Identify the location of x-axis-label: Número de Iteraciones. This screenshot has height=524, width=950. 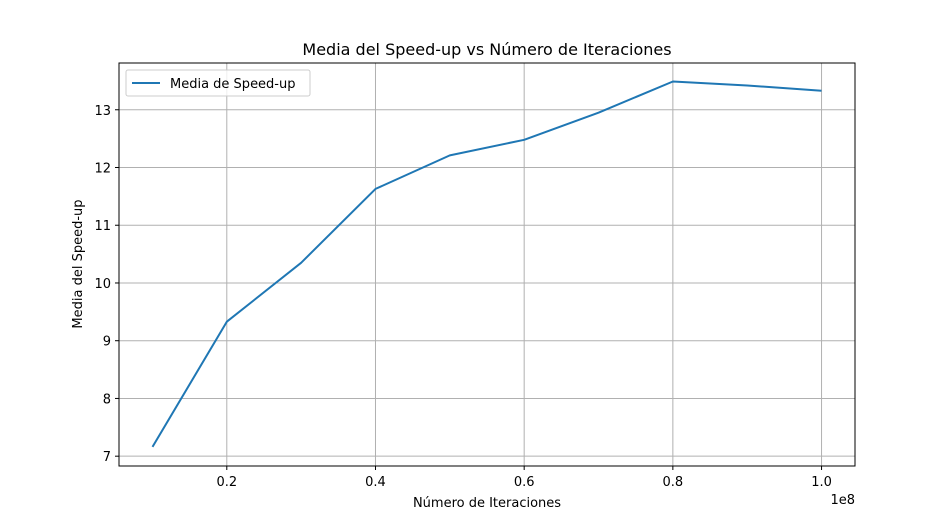
(487, 503).